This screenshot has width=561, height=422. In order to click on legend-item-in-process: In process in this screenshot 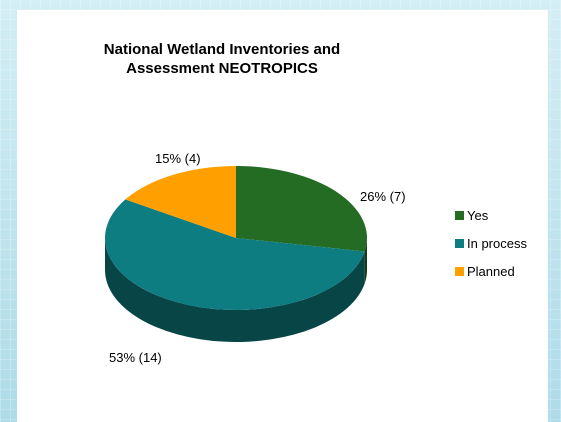, I will do `click(491, 243)`.